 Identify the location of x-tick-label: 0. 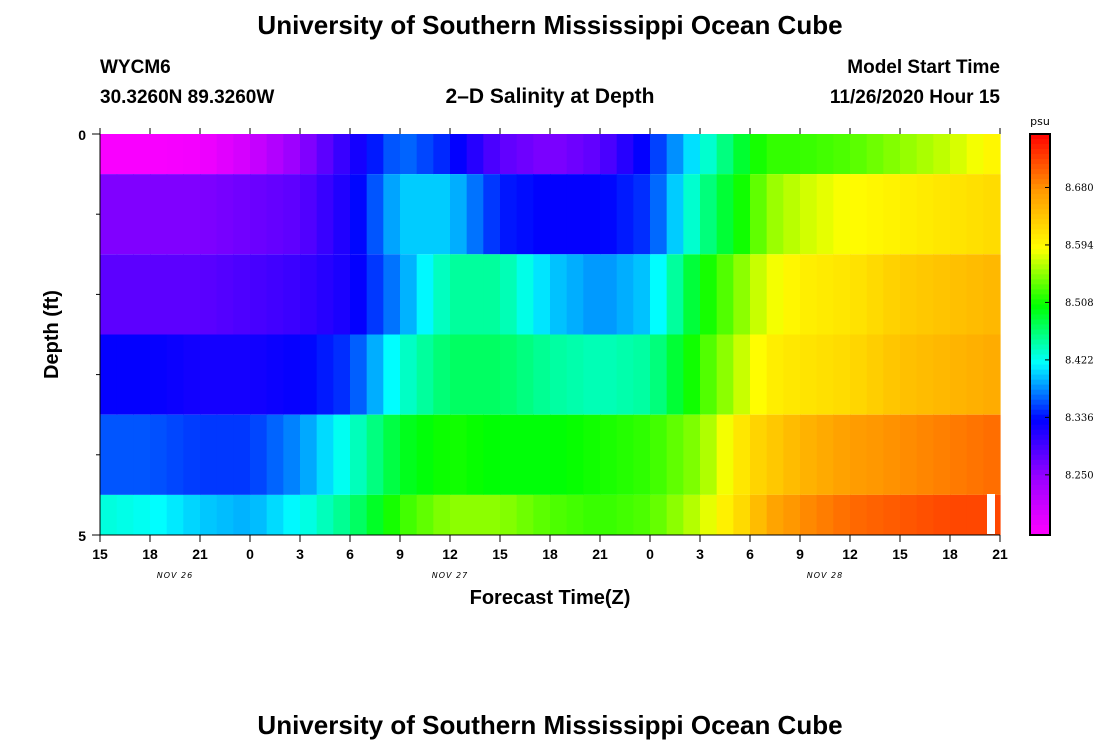
(650, 554).